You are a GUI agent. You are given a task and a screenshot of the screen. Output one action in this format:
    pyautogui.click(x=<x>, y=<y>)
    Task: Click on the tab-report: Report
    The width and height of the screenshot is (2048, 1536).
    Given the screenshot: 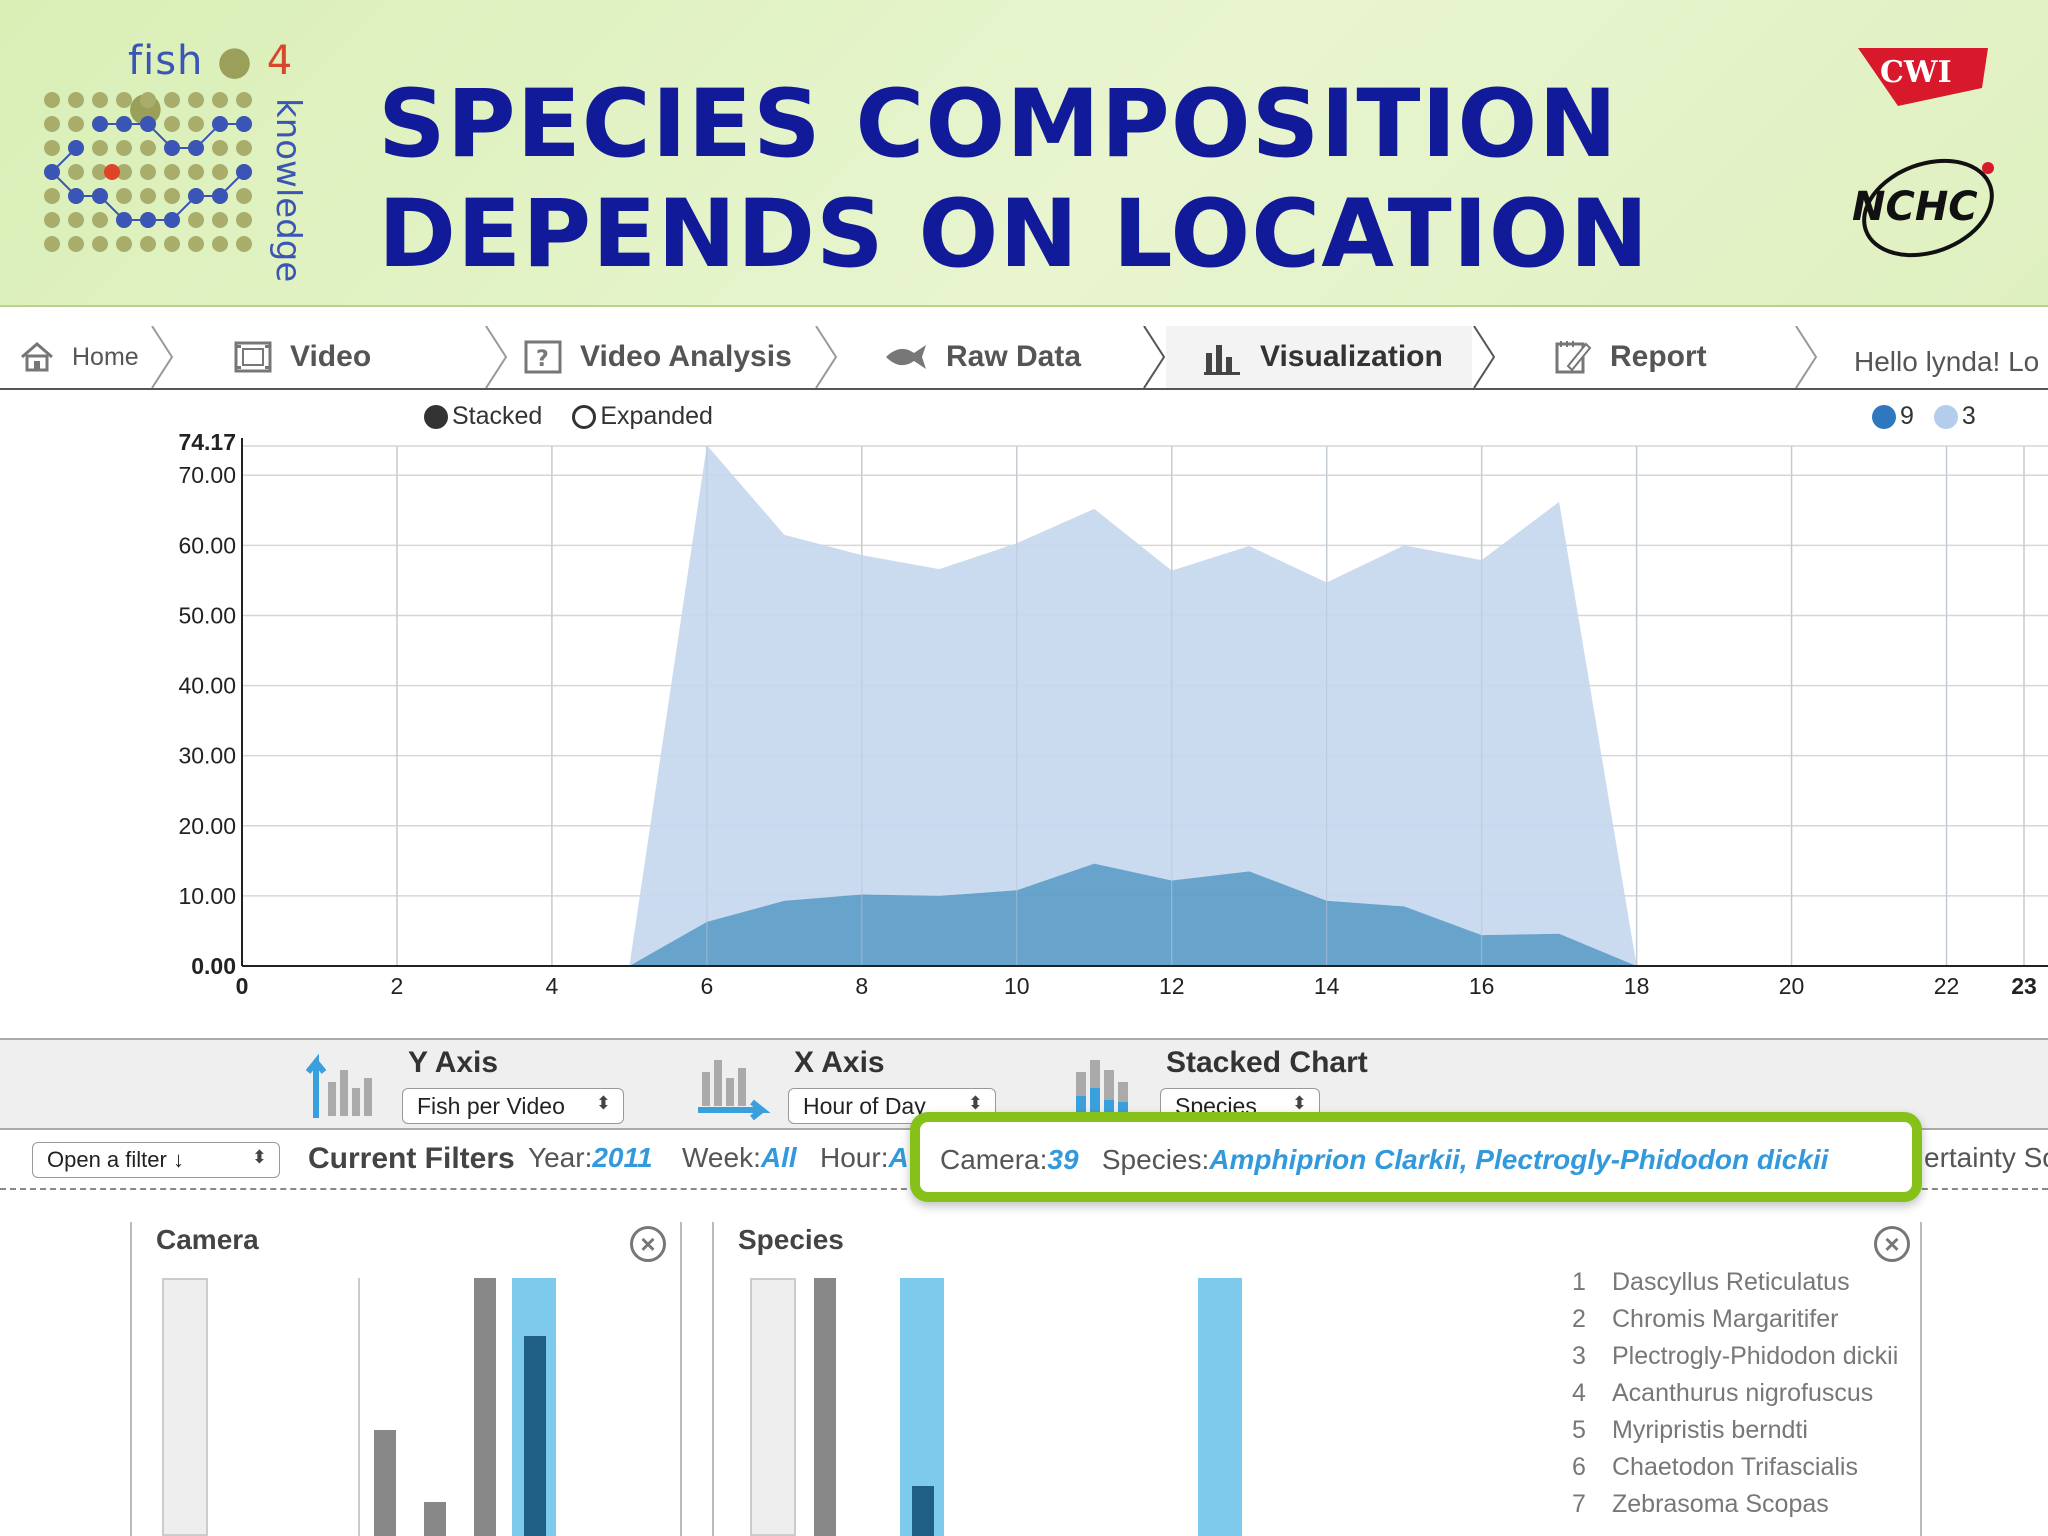 What is the action you would take?
    pyautogui.click(x=1674, y=357)
    